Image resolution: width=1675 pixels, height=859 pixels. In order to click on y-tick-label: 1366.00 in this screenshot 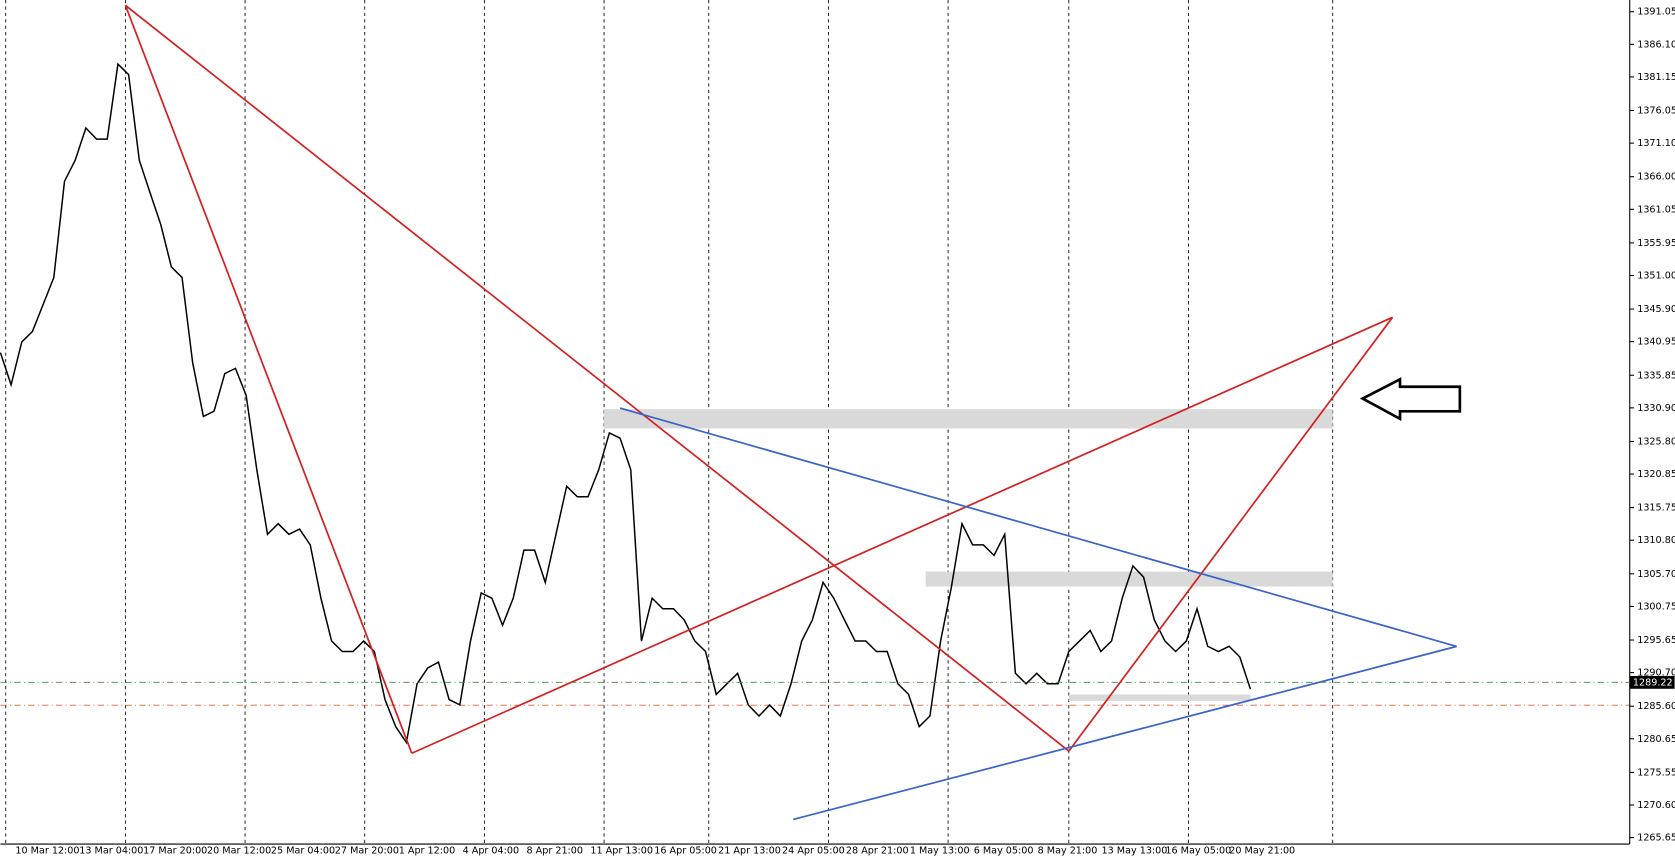, I will do `click(1656, 177)`.